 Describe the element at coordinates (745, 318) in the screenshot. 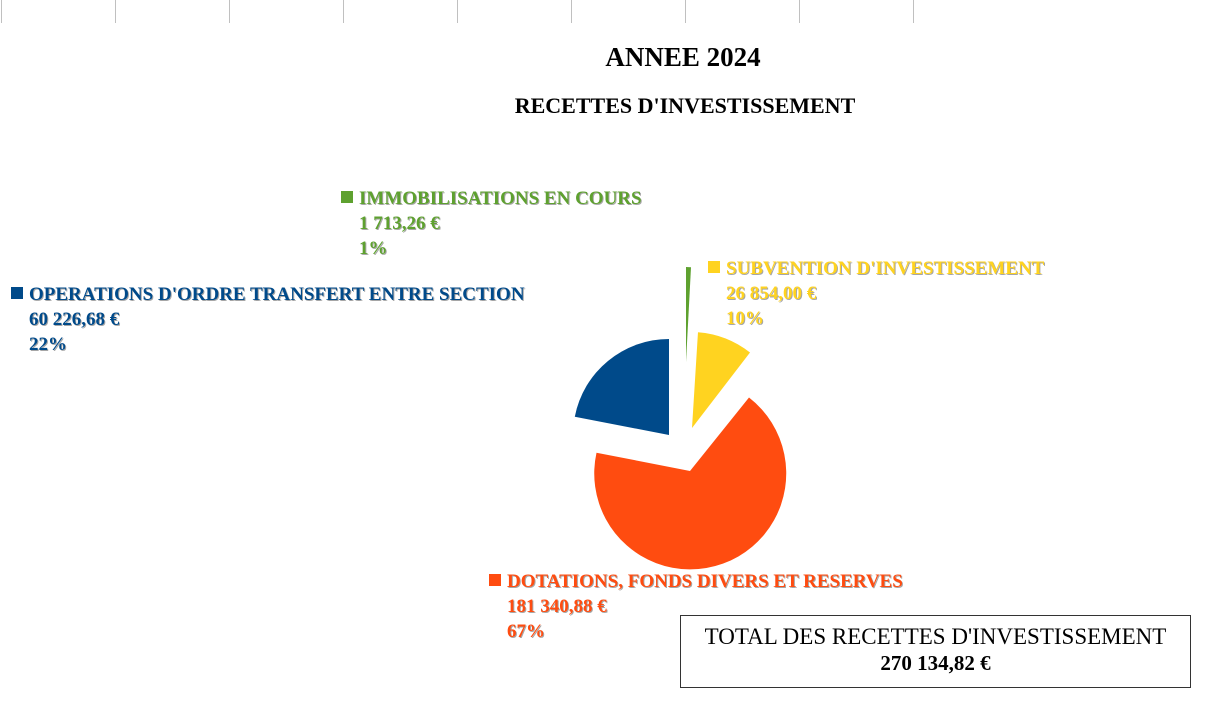

I see `label-percent: 10%` at that location.